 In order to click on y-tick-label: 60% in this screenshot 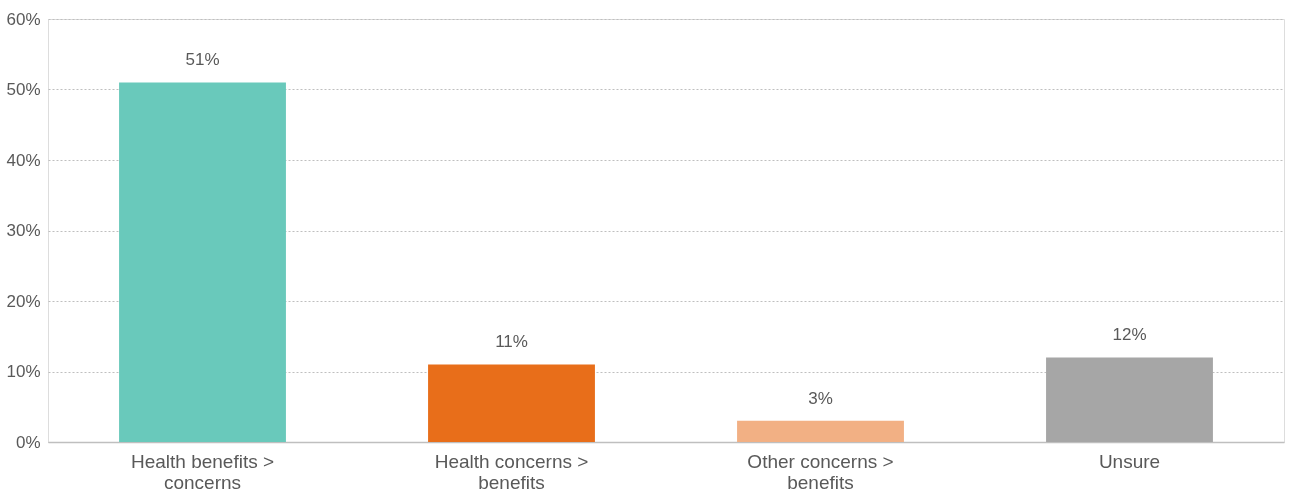, I will do `click(23, 19)`.